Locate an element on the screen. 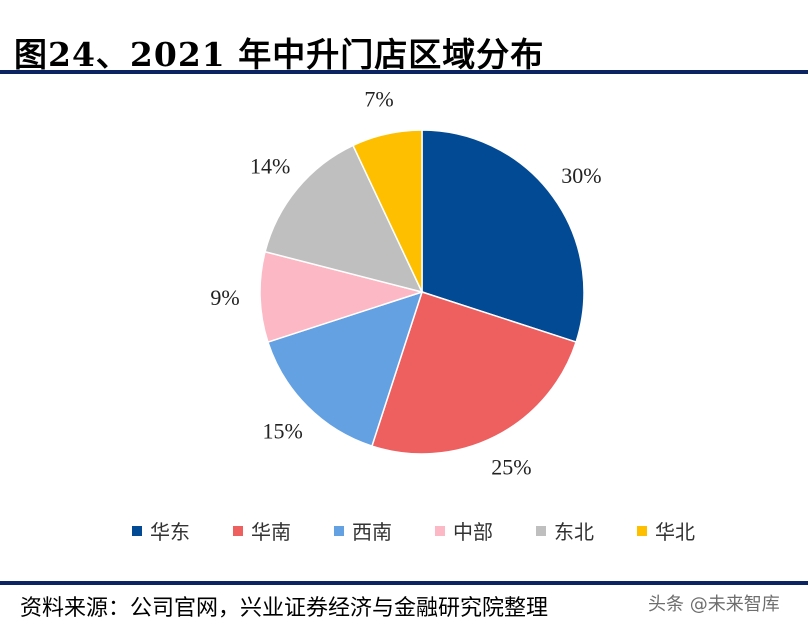 The height and width of the screenshot is (627, 808). legend-item: 华南 is located at coordinates (283, 530).